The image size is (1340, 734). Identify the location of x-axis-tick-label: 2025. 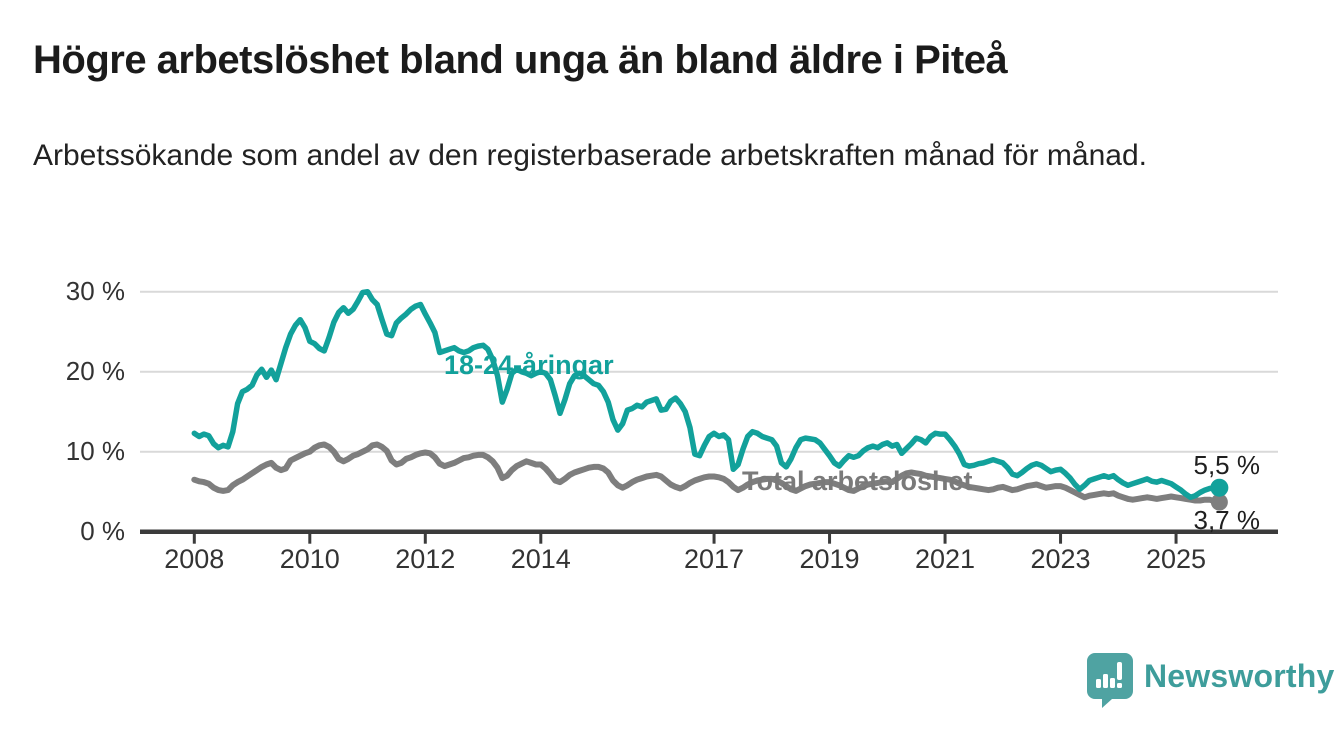
(1176, 559).